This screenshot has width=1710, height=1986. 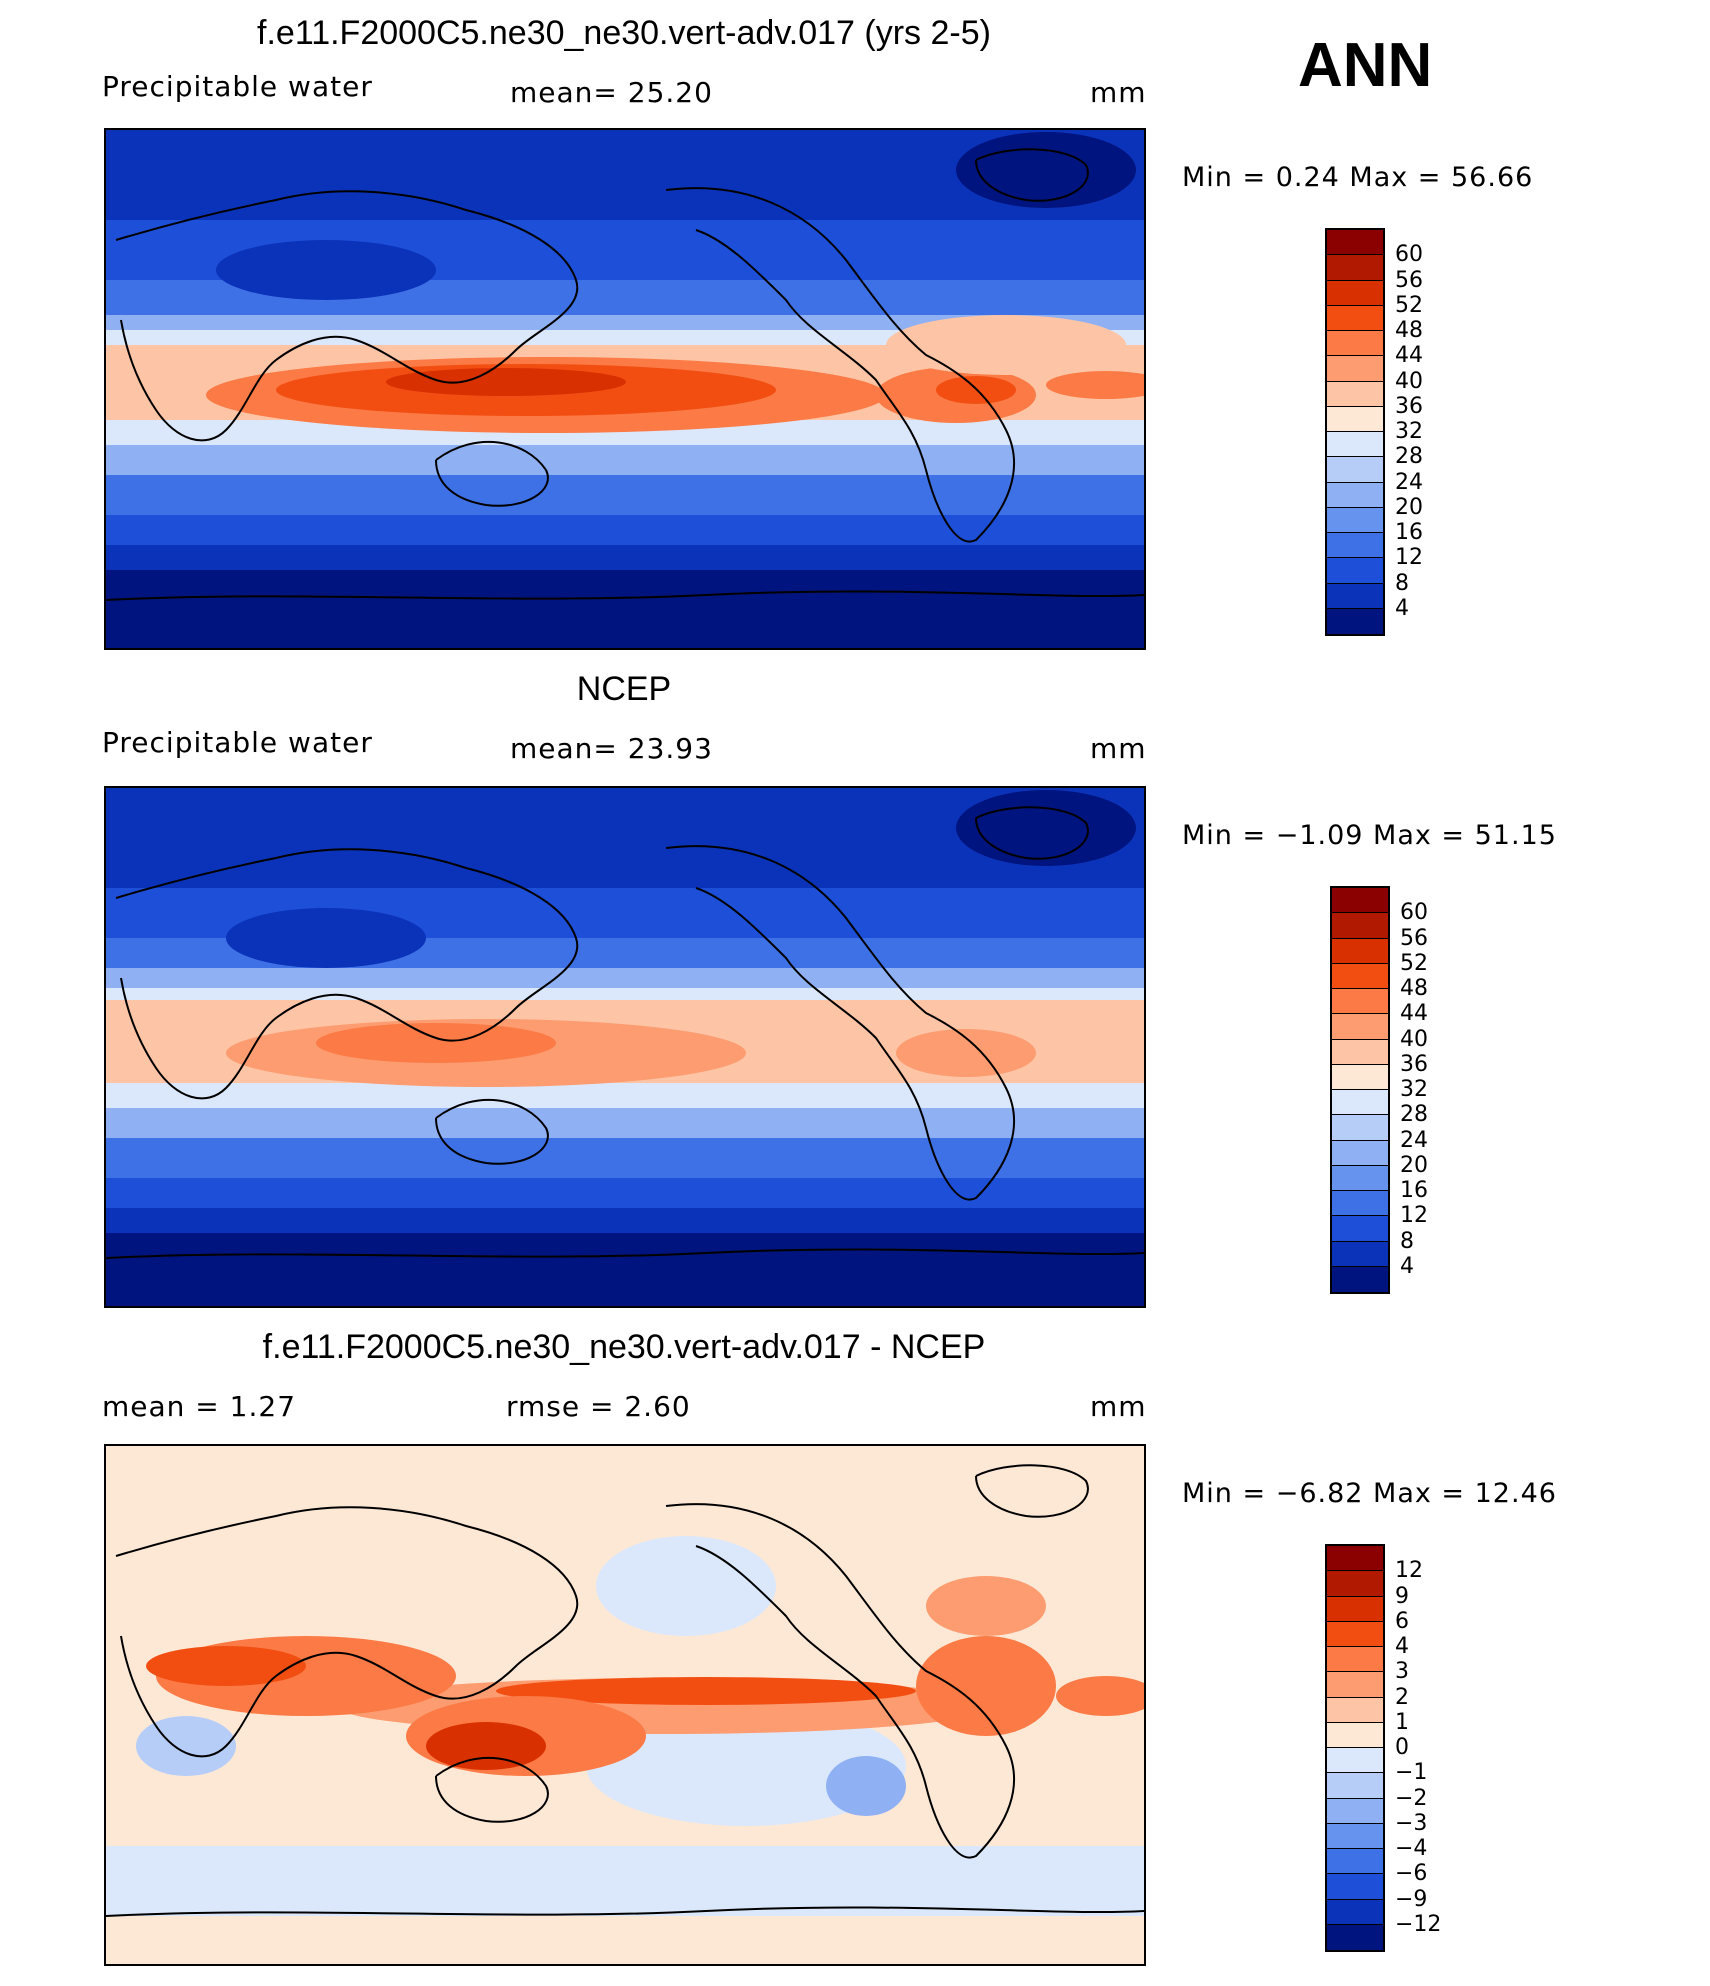 I want to click on colorbar-tick-label: −12, so click(x=1418, y=1924).